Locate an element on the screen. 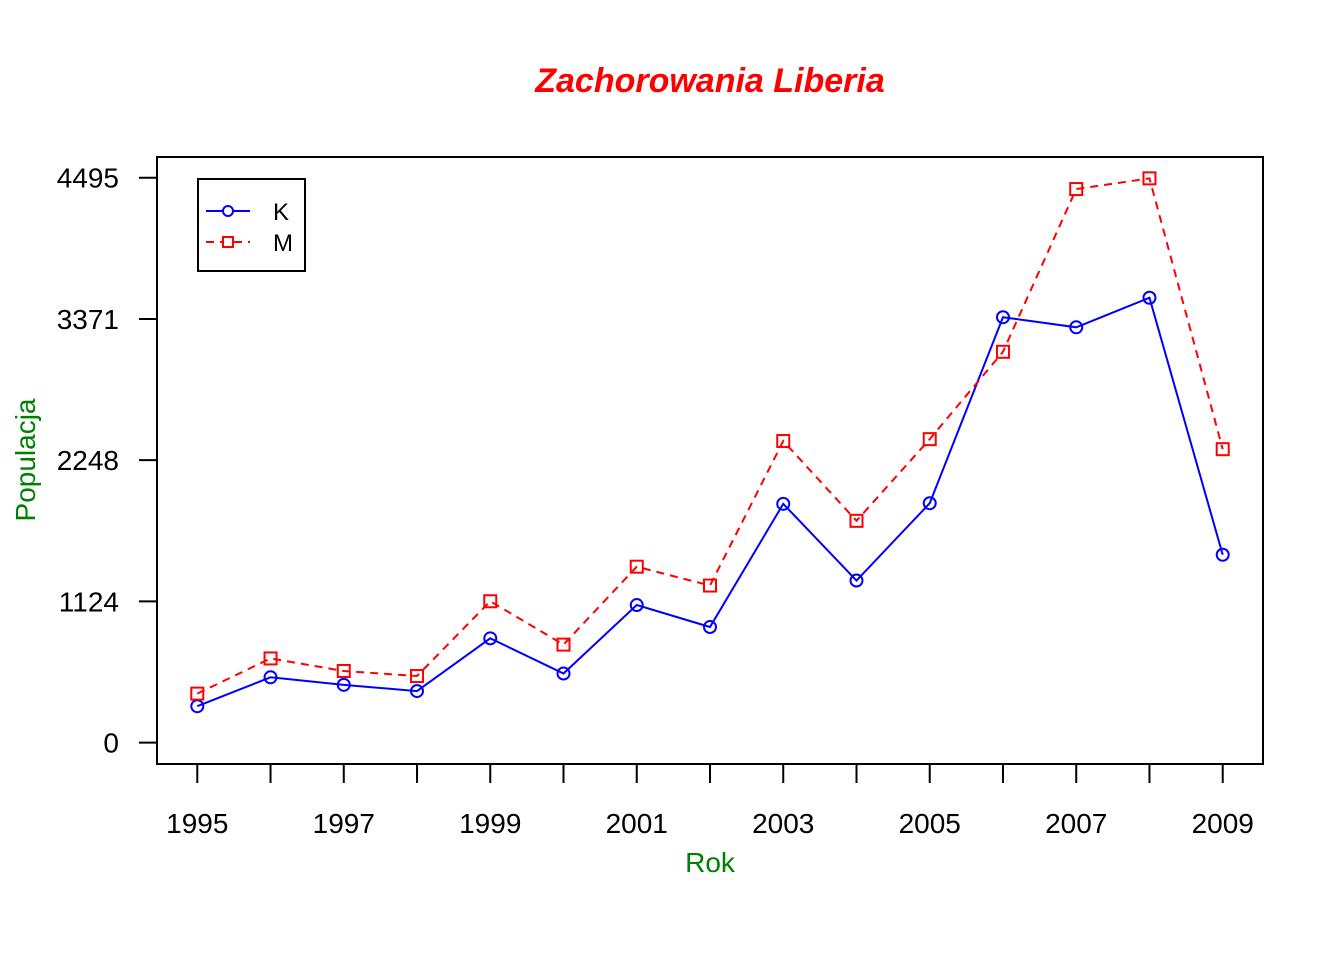  y-tick-label: 3371 is located at coordinates (88, 319).